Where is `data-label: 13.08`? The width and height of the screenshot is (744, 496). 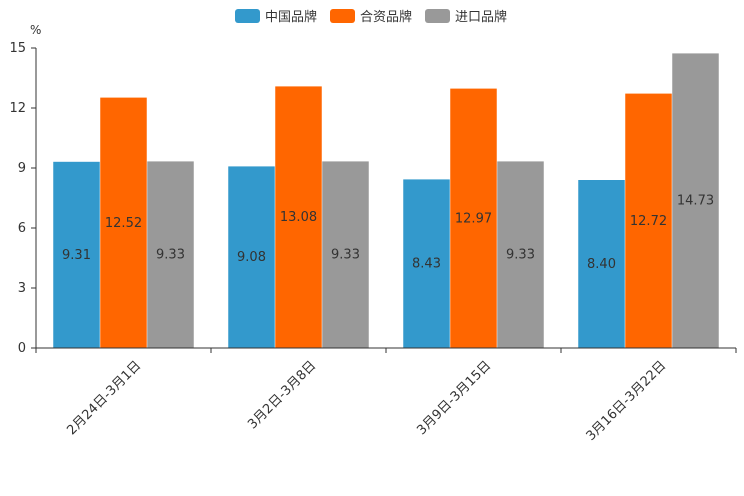
data-label: 13.08 is located at coordinates (298, 217).